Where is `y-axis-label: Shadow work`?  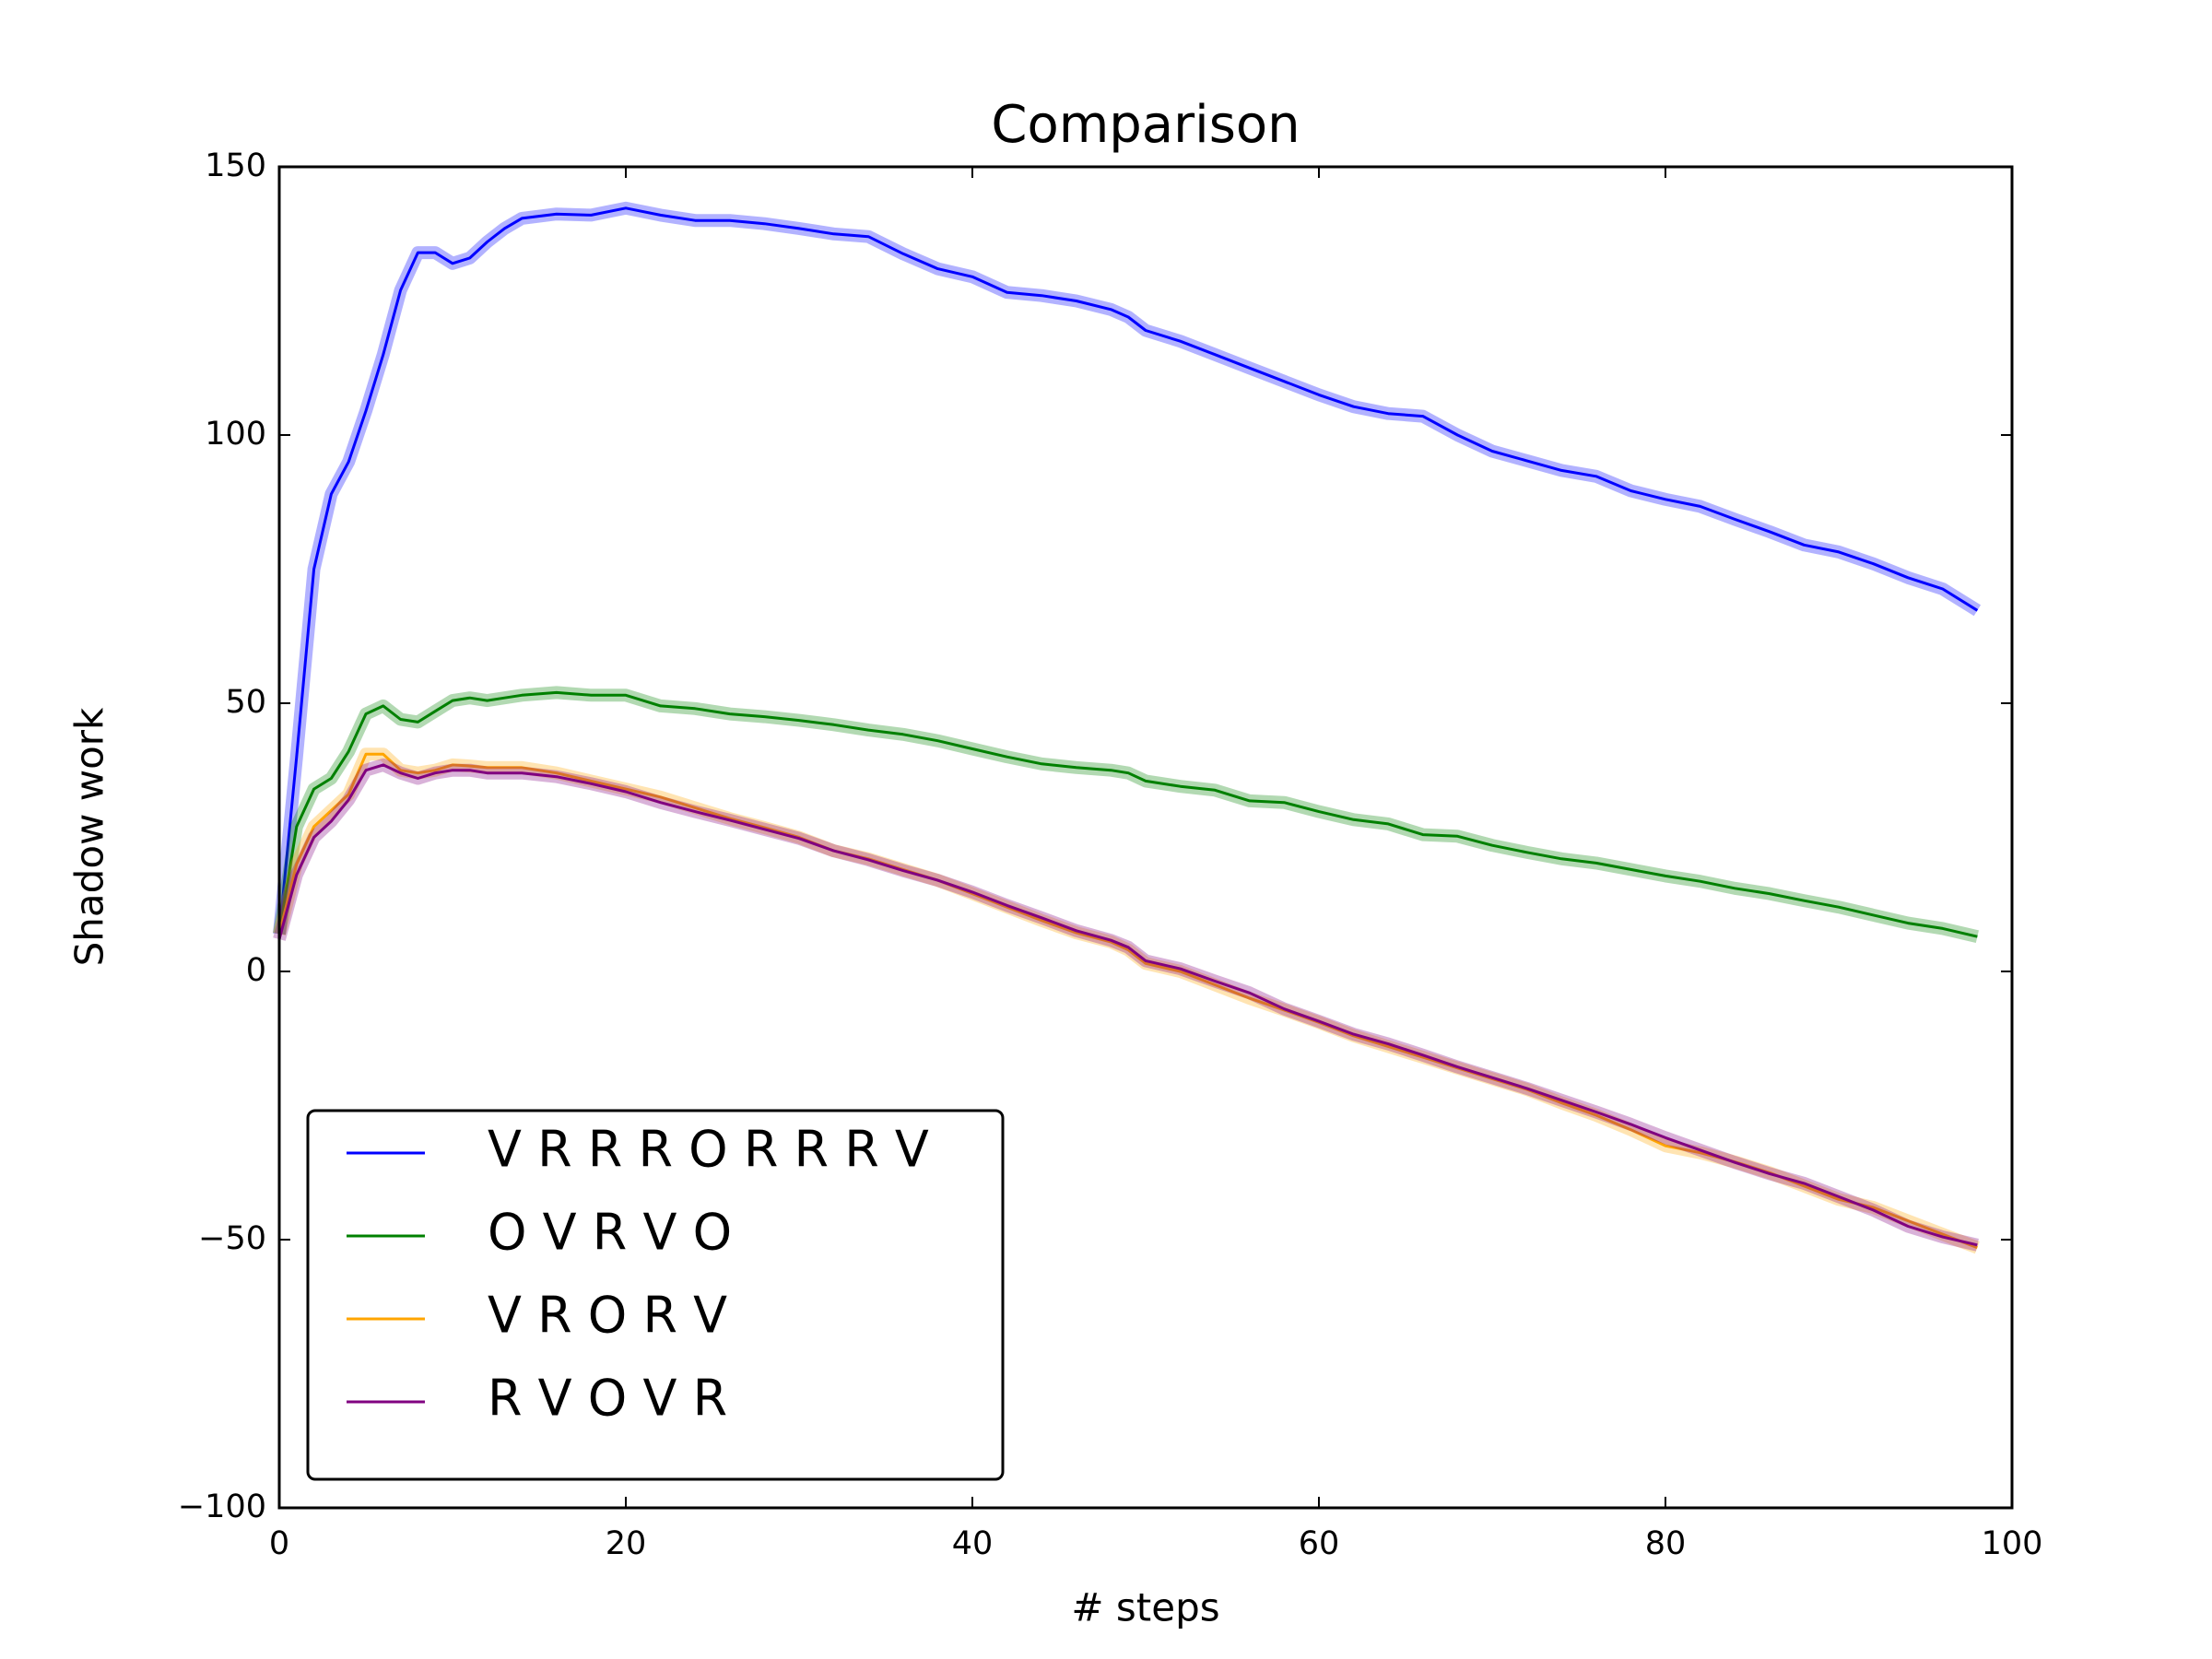
y-axis-label: Shadow work is located at coordinates (89, 836).